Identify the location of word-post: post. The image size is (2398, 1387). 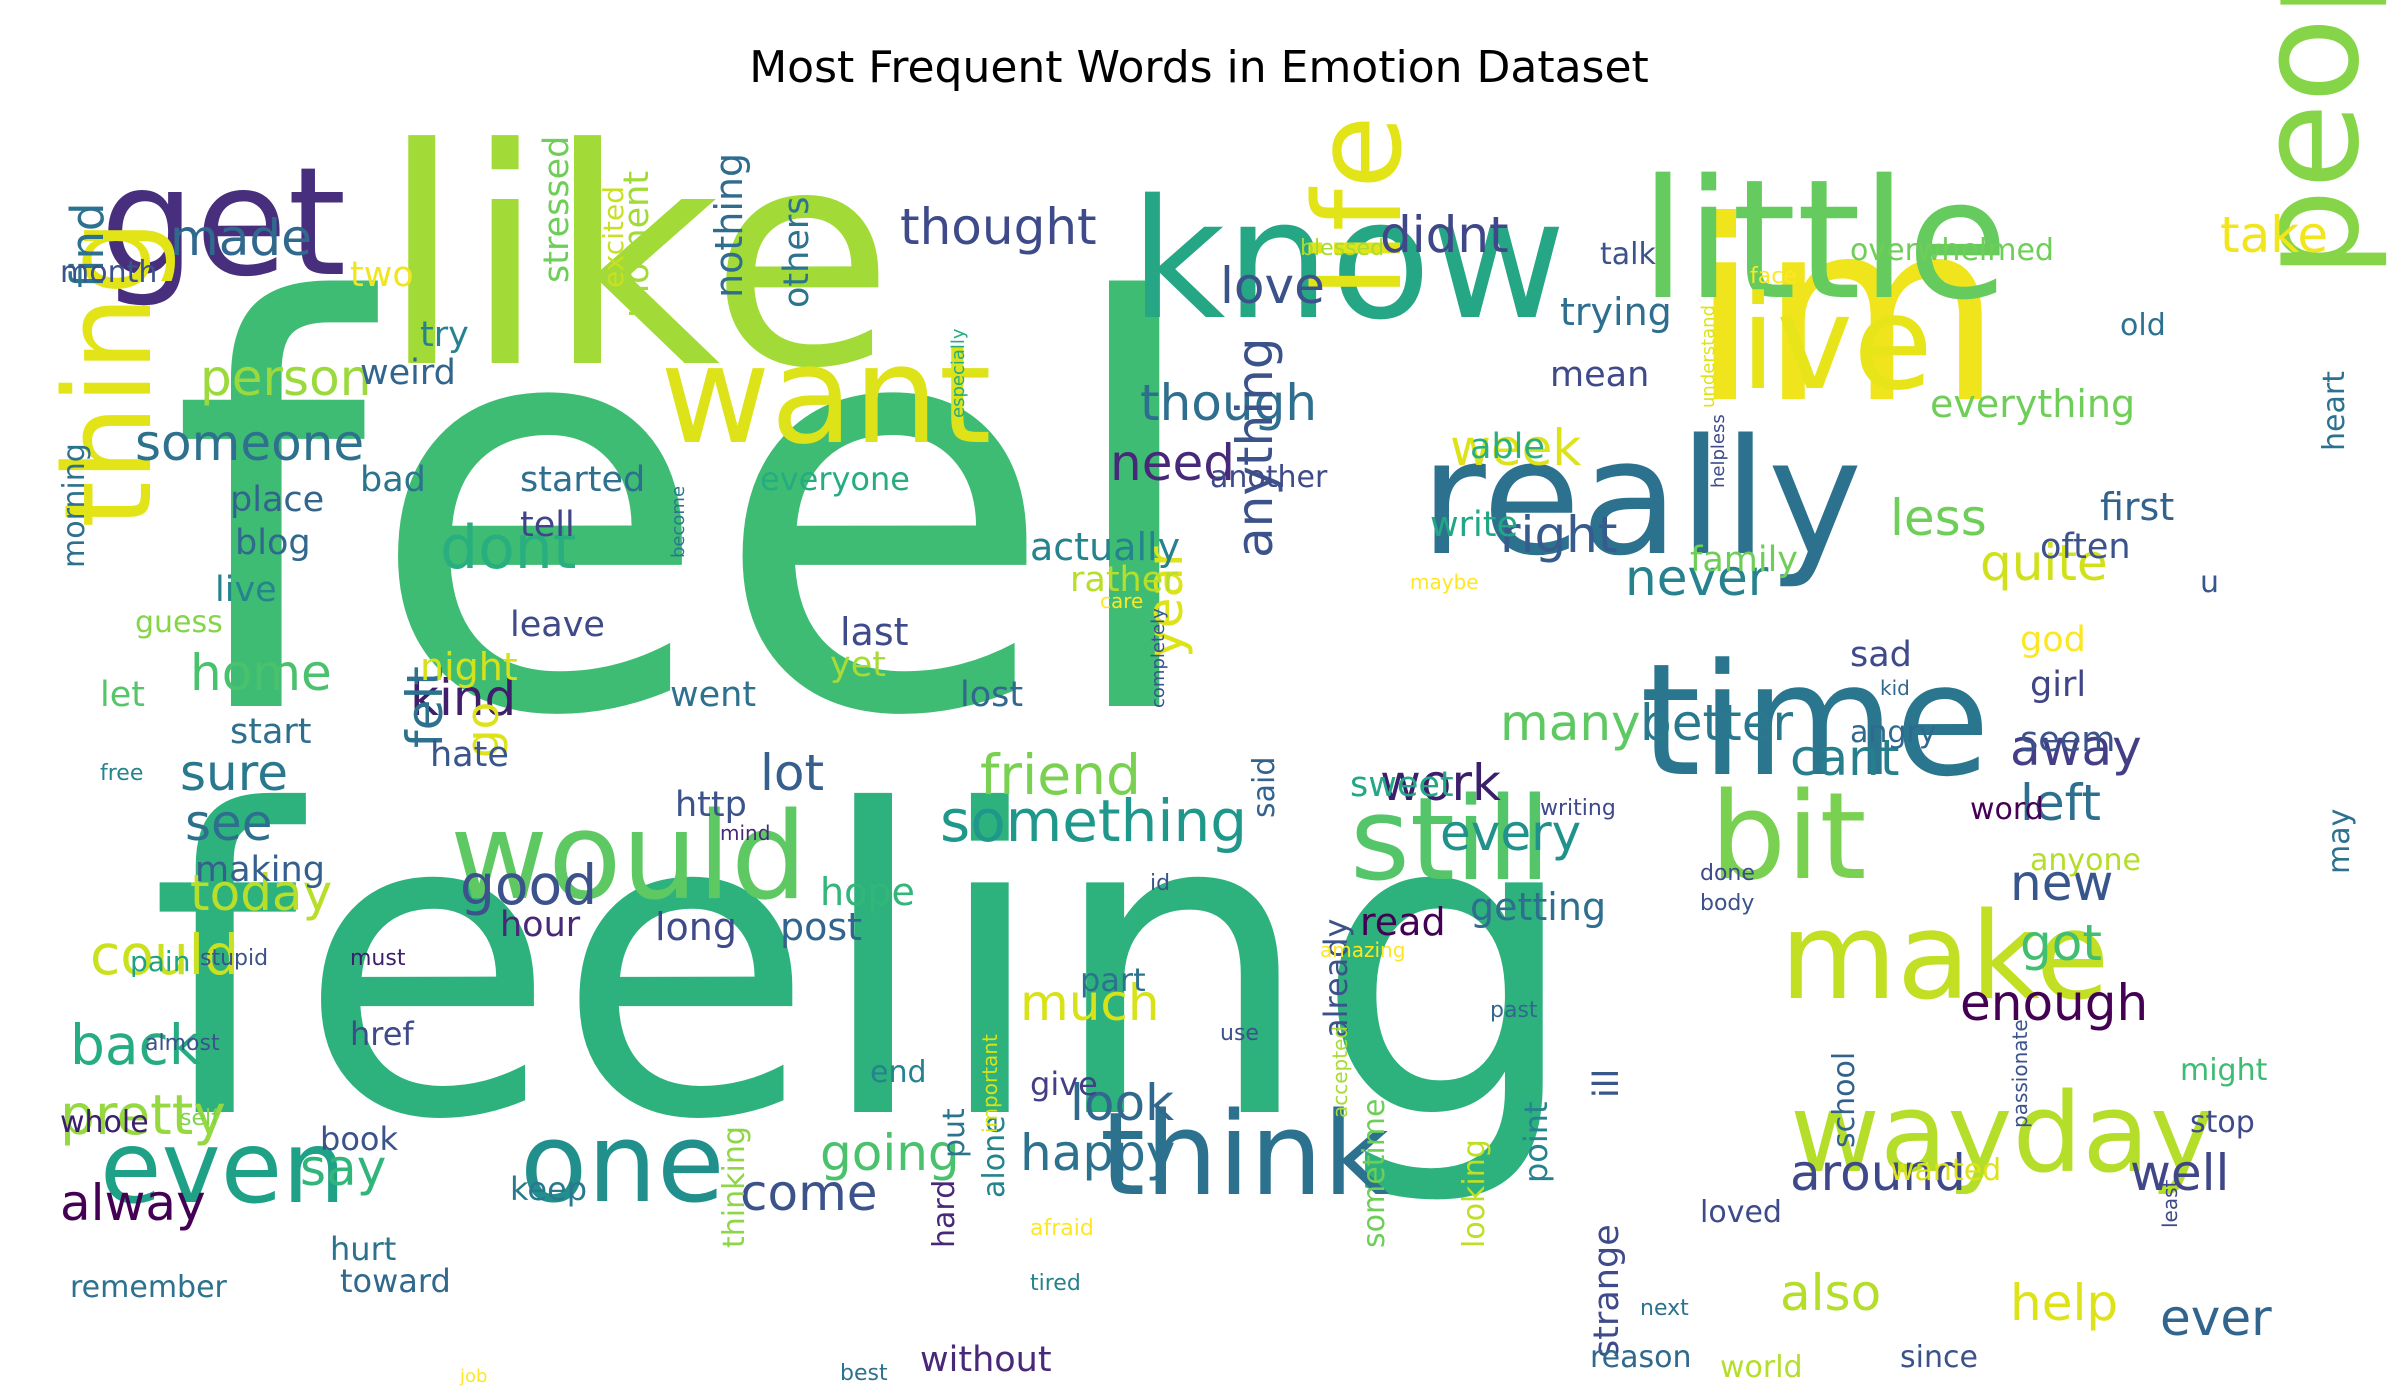
(821, 927).